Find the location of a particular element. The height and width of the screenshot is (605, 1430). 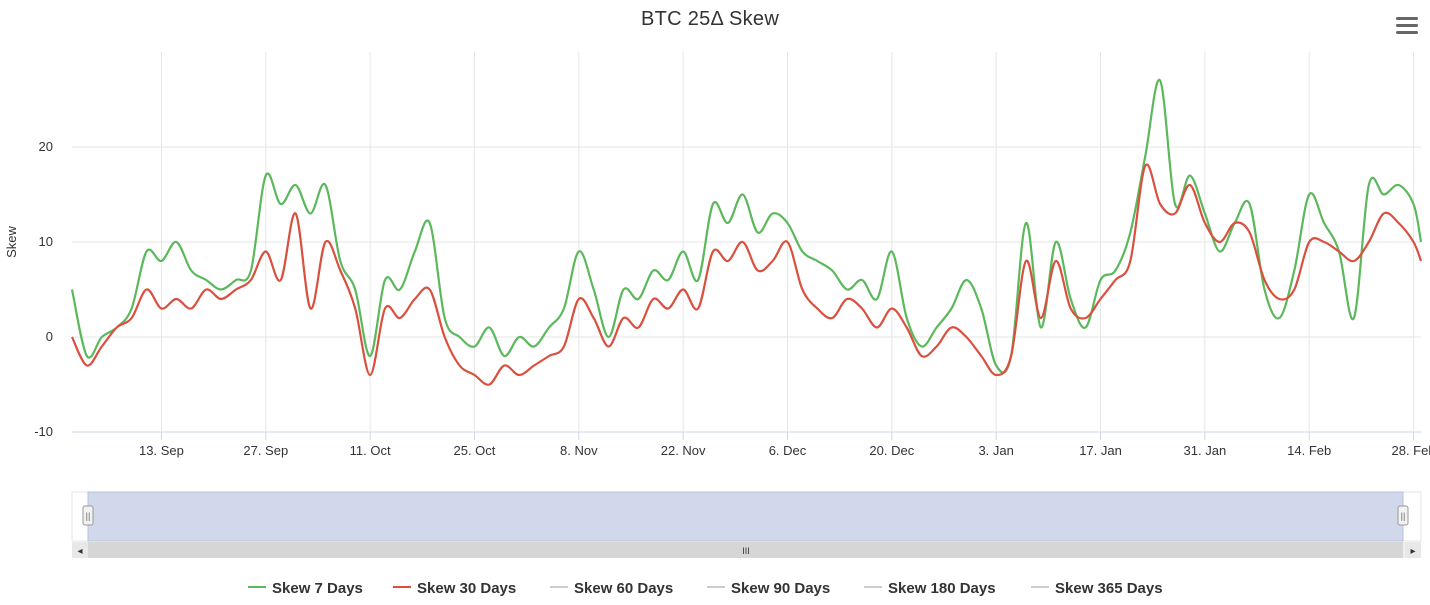

x-tick-label: 20. Dec is located at coordinates (891, 450).